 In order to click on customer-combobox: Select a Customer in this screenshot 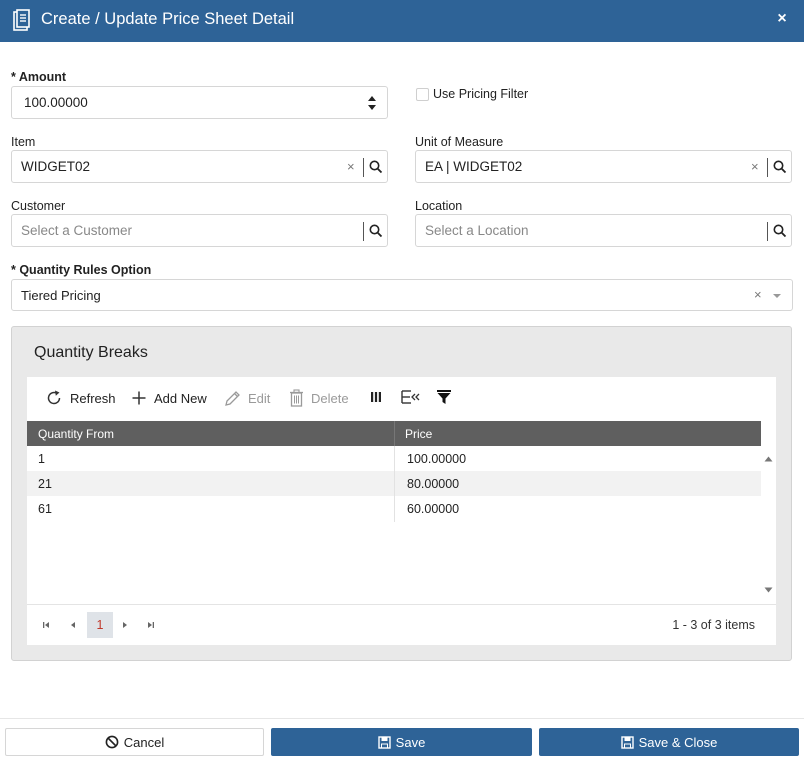, I will do `click(199, 230)`.